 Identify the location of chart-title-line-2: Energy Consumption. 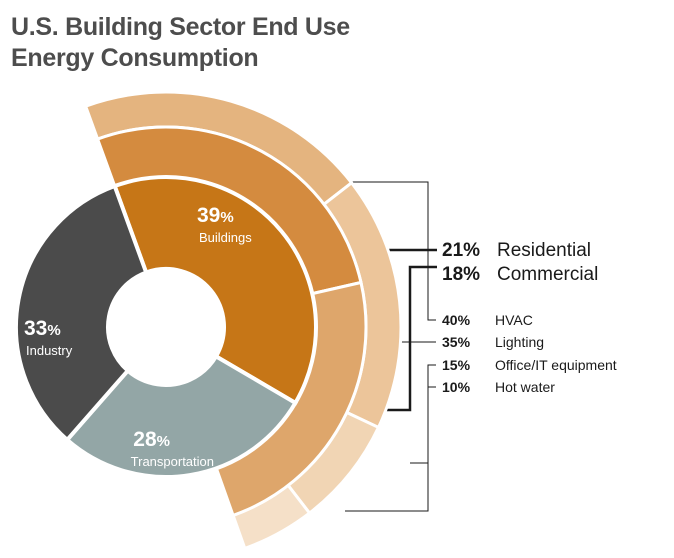
(135, 58).